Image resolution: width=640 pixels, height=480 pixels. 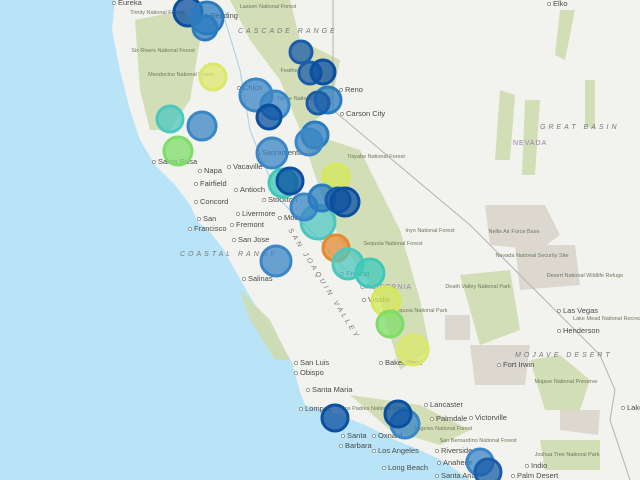 What do you see at coordinates (478, 287) in the screenshot?
I see `area-label: Death Valley National Park` at bounding box center [478, 287].